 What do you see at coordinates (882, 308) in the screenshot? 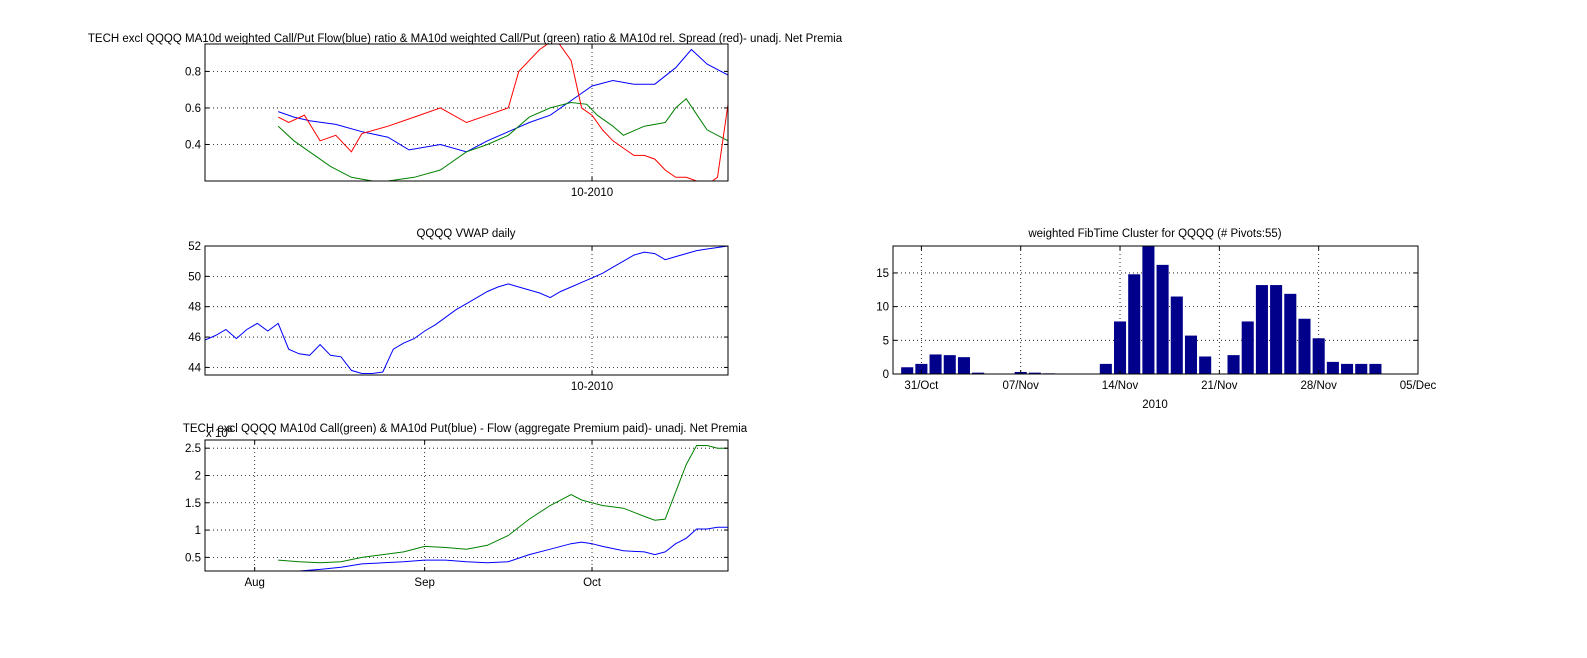
I see `fib-ytick-label: 10` at bounding box center [882, 308].